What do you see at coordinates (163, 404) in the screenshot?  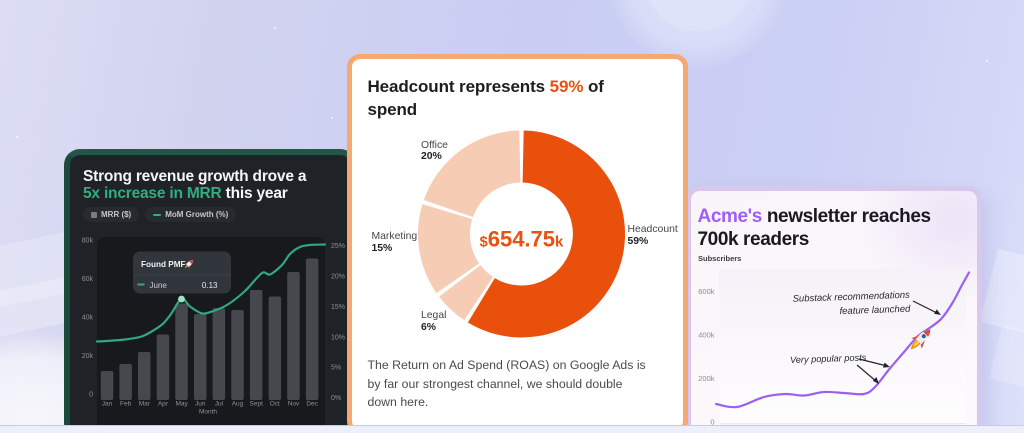 I see `svg-text: Apr` at bounding box center [163, 404].